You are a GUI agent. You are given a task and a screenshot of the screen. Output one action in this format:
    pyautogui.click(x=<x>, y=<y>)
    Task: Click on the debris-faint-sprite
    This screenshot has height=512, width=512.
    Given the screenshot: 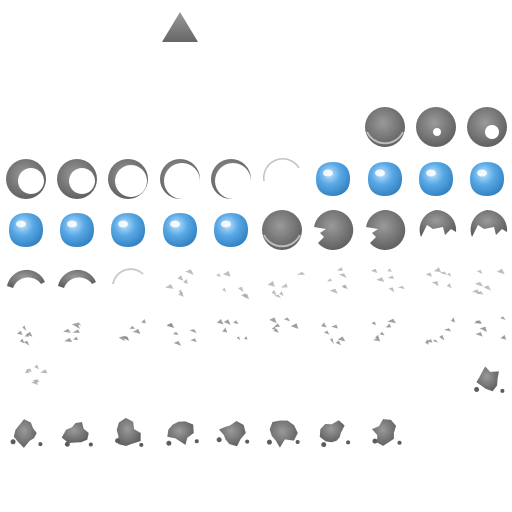 What is the action you would take?
    pyautogui.click(x=36, y=375)
    